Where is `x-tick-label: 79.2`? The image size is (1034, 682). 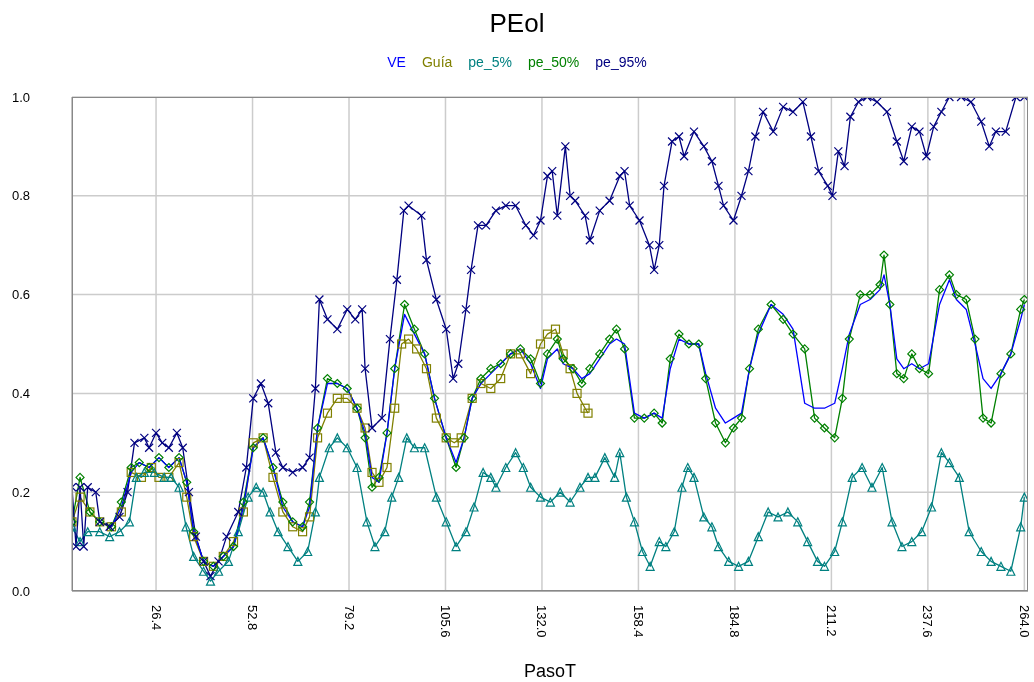
x-tick-label: 79.2 is located at coordinates (349, 618).